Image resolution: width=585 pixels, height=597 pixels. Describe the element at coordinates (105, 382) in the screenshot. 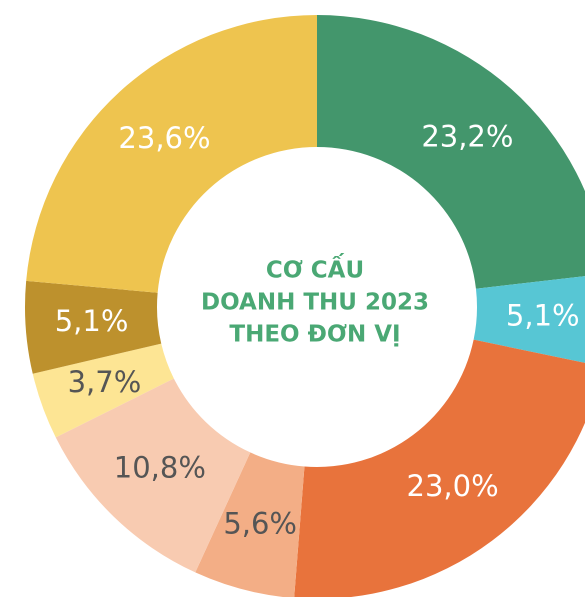

I see `slice-label: 3,7%` at that location.